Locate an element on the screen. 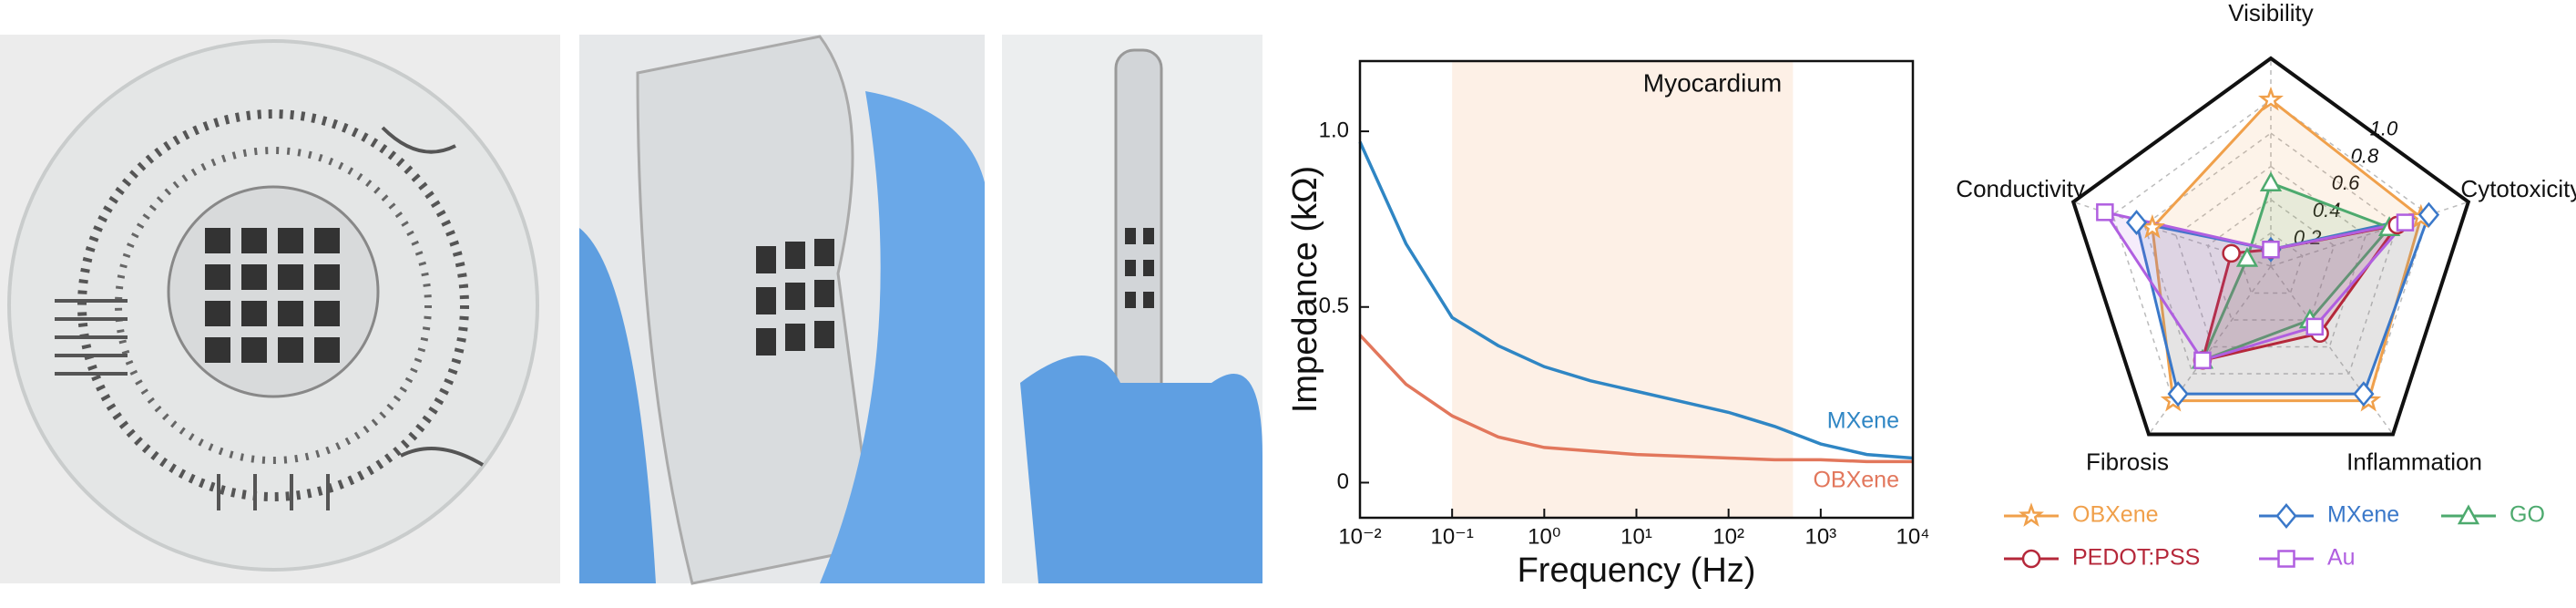 The height and width of the screenshot is (608, 2576). y-tick-label: 1.0 is located at coordinates (1334, 130).